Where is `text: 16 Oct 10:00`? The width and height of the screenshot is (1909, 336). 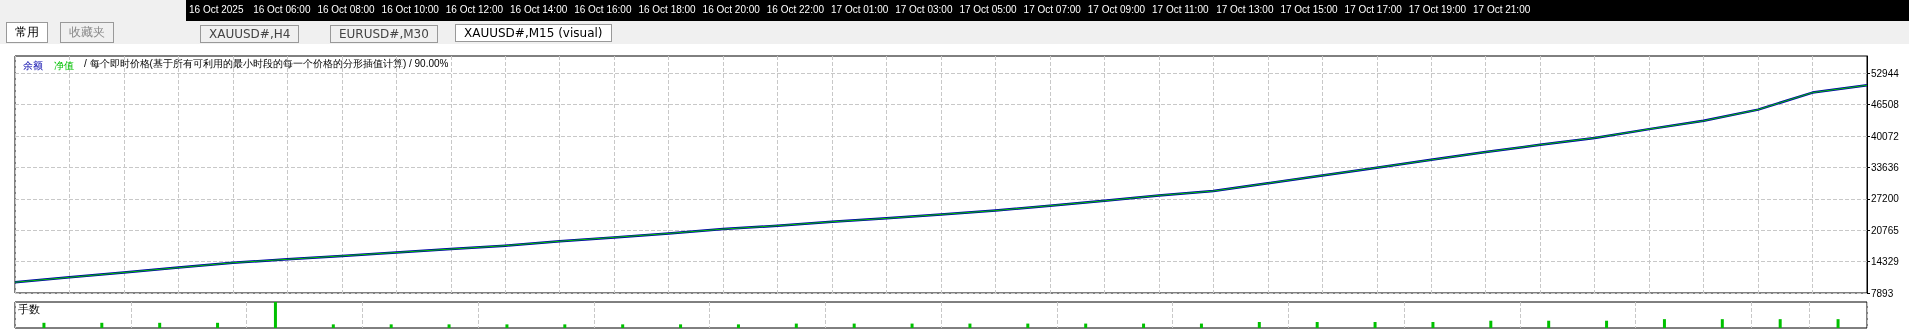
text: 16 Oct 10:00 is located at coordinates (410, 9).